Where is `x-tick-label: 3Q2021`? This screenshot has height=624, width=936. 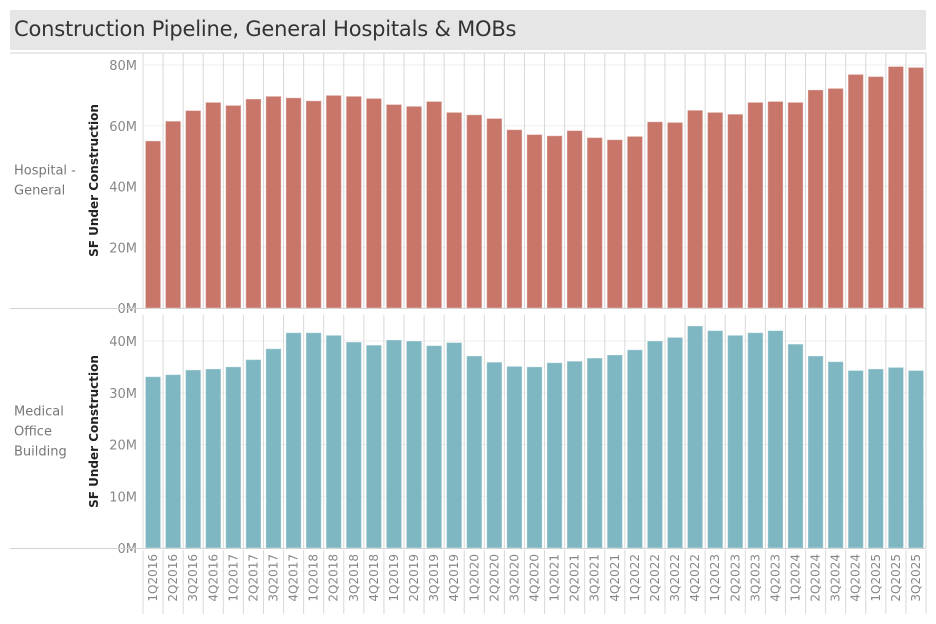 x-tick-label: 3Q2021 is located at coordinates (595, 578).